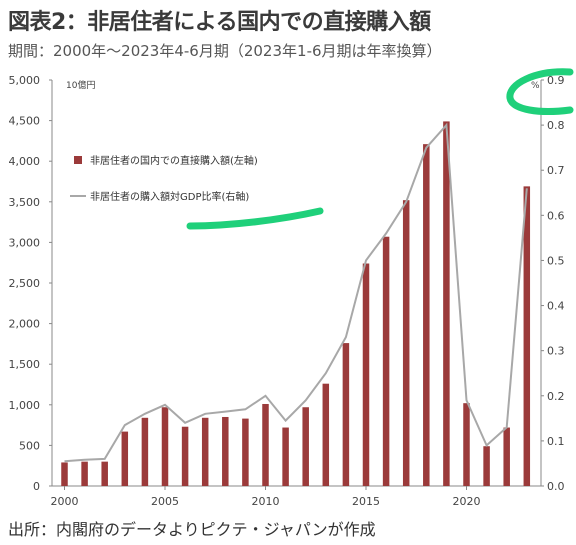  What do you see at coordinates (548, 283) in the screenshot?
I see `right-axis: 0.0 0.1 0.2 0.3 0.4 0.5 0.6 0.7 0.8 0.9 %` at bounding box center [548, 283].